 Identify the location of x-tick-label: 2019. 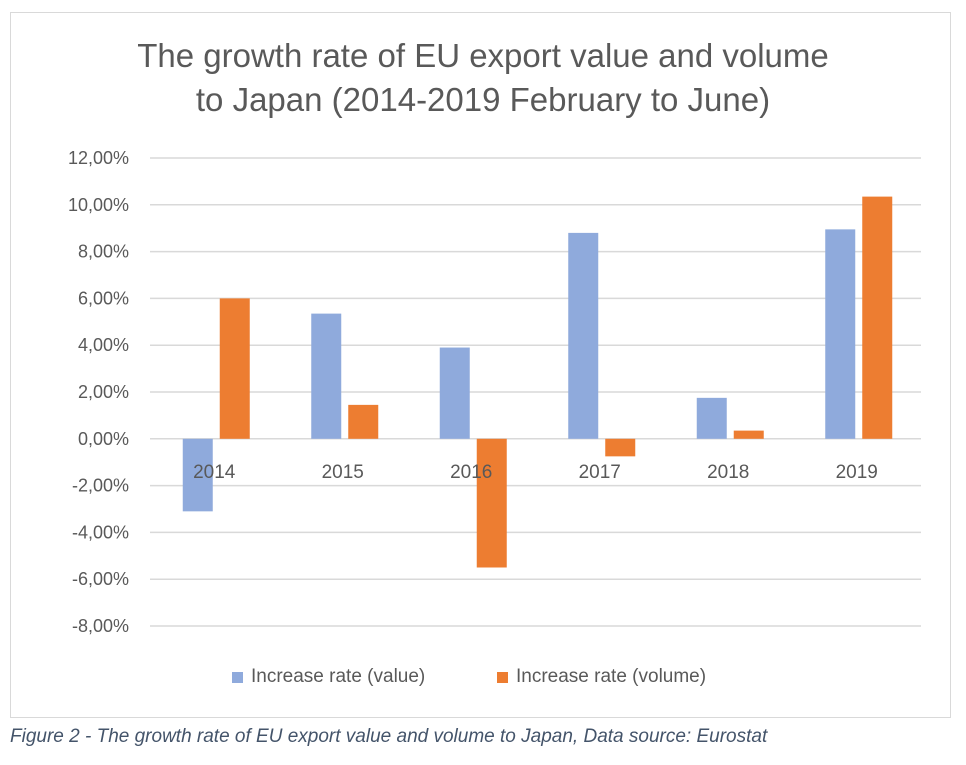
(857, 472).